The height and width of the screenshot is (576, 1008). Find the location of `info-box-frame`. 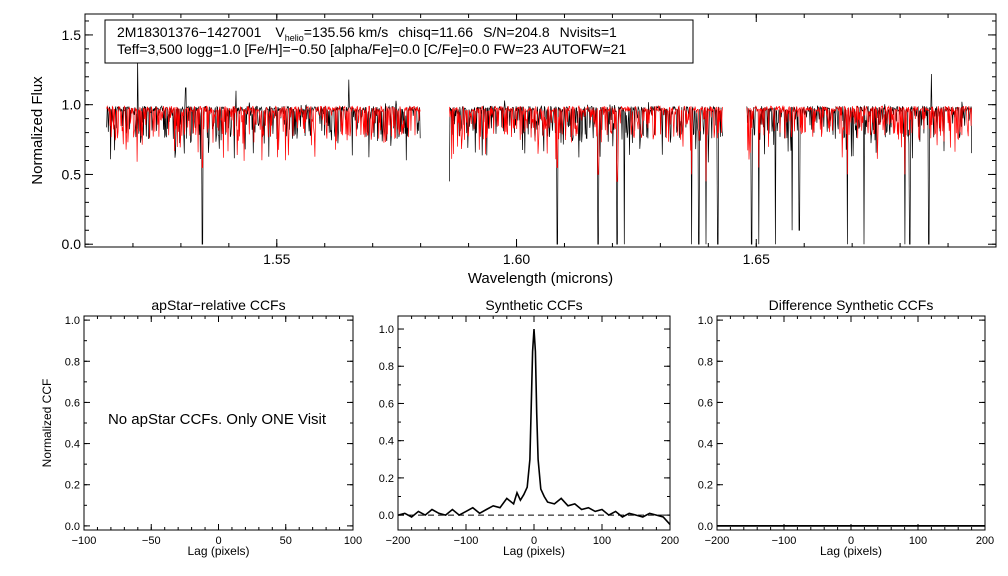

info-box-frame is located at coordinates (399, 41).